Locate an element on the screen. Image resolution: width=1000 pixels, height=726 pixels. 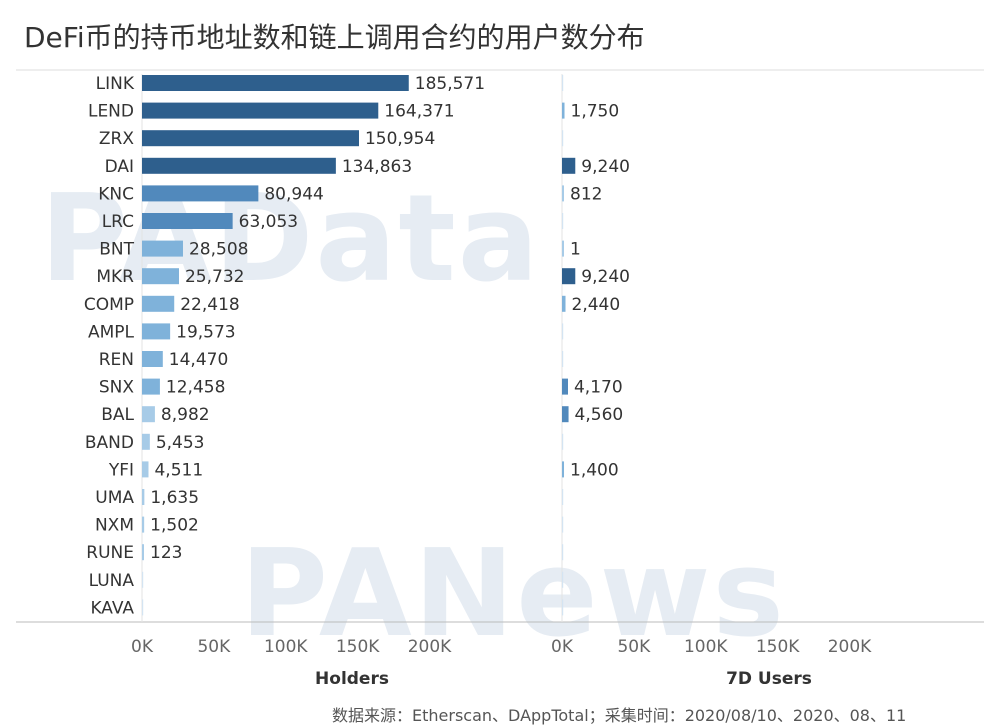
bar-holders-ampl is located at coordinates (156, 331).